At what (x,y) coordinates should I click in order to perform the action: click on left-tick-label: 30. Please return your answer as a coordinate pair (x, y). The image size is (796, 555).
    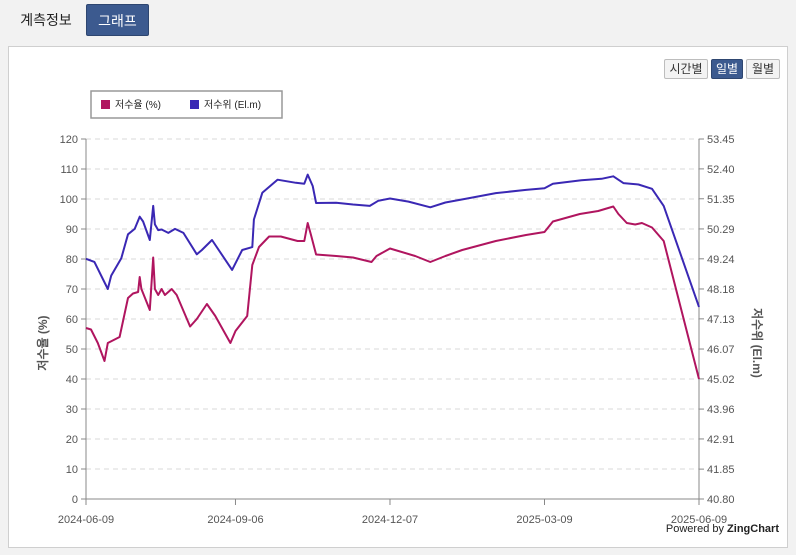
    Looking at the image, I should click on (72, 410).